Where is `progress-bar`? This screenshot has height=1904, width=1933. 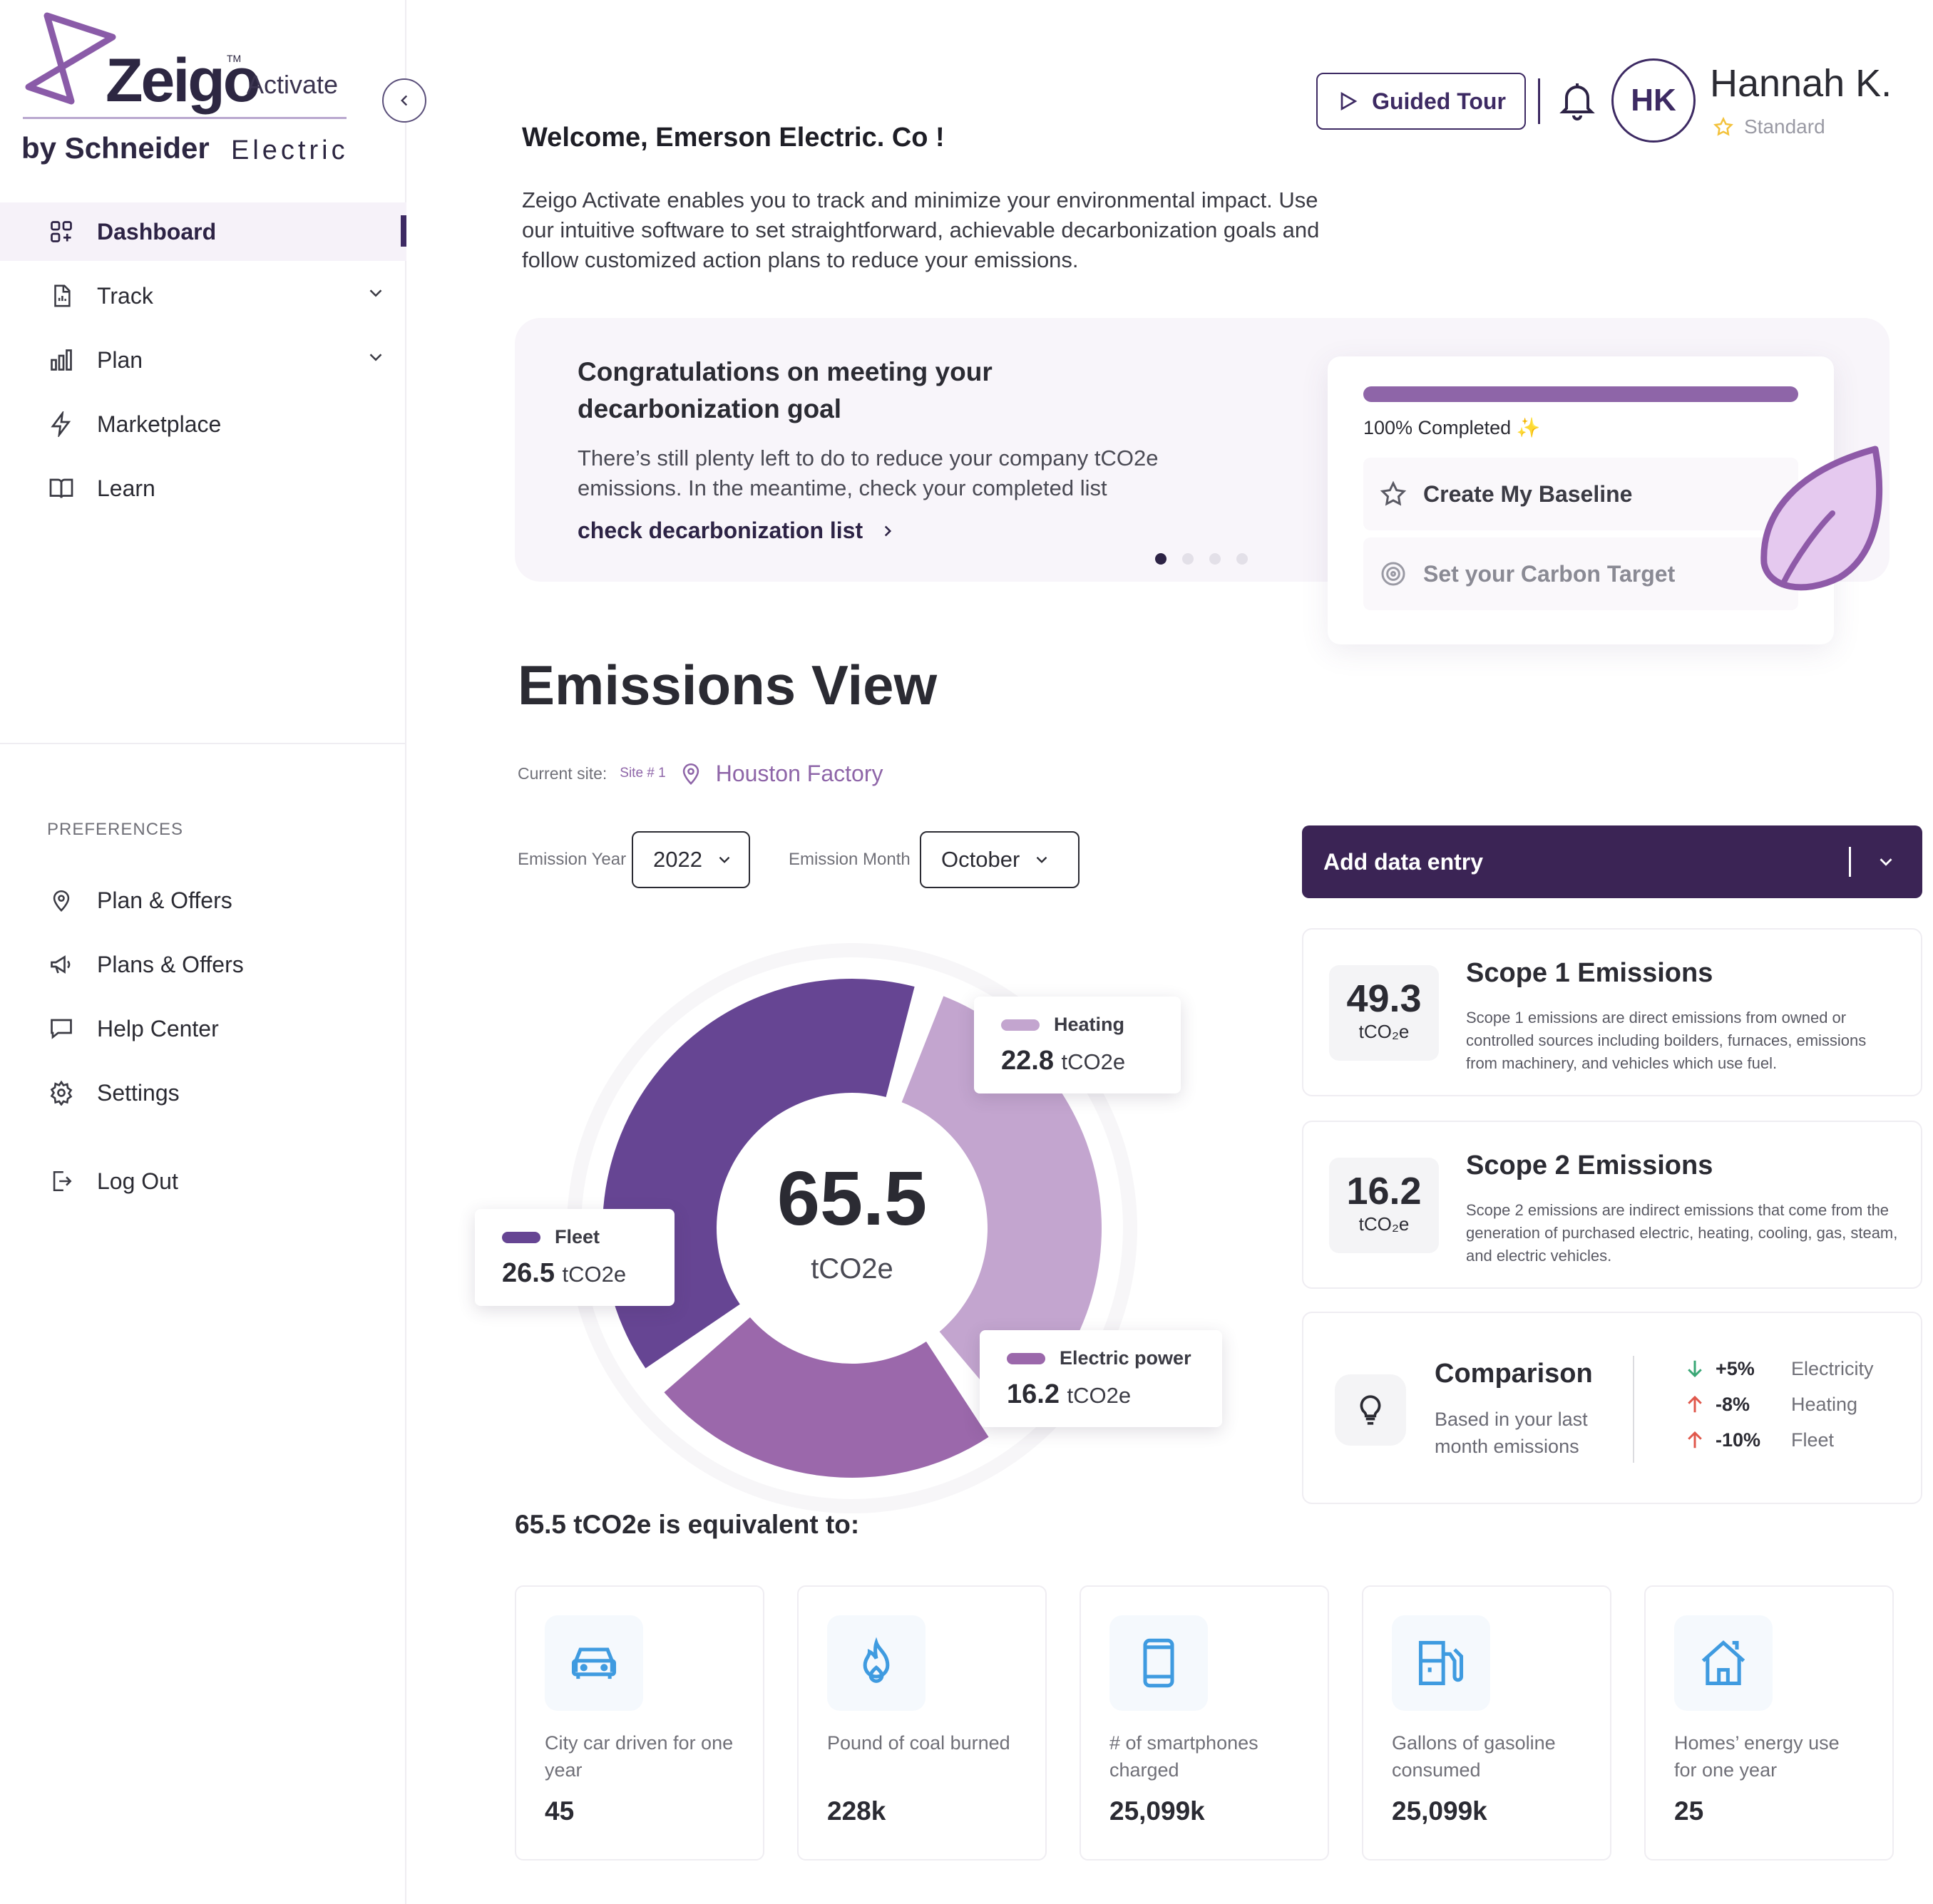
progress-bar is located at coordinates (1580, 394).